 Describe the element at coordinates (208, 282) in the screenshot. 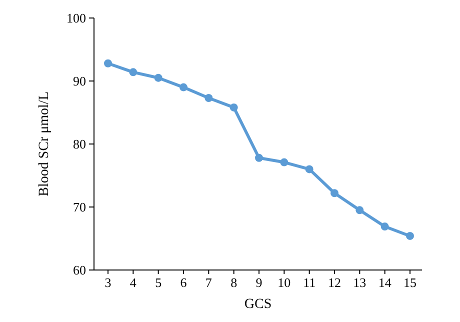

I see `x-tick-label: 7` at that location.